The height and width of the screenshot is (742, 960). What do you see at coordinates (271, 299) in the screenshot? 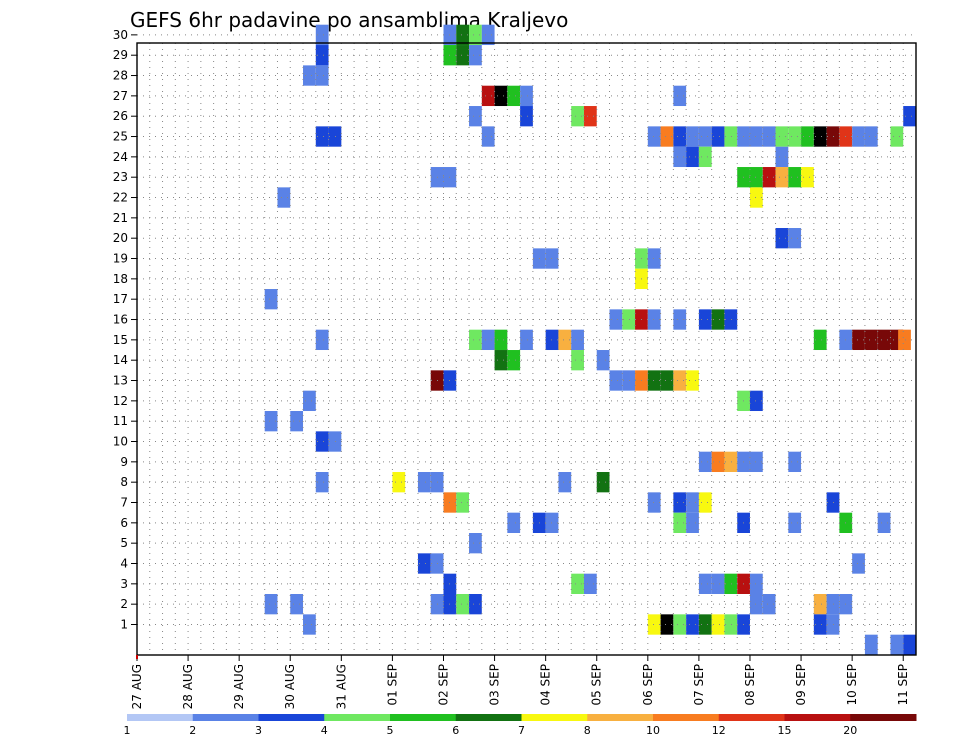
I see `precip-cell-m17` at bounding box center [271, 299].